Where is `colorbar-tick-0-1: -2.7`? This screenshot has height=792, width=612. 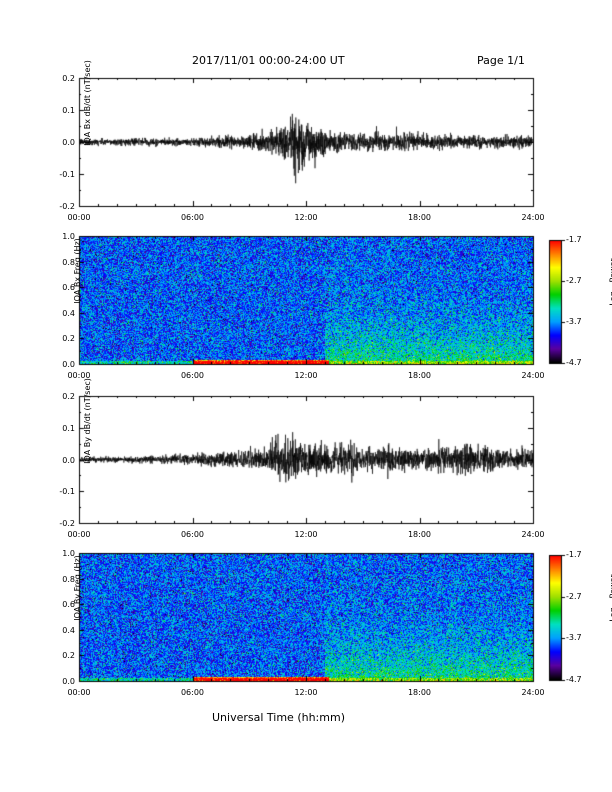 colorbar-tick-0-1: -2.7 is located at coordinates (574, 280).